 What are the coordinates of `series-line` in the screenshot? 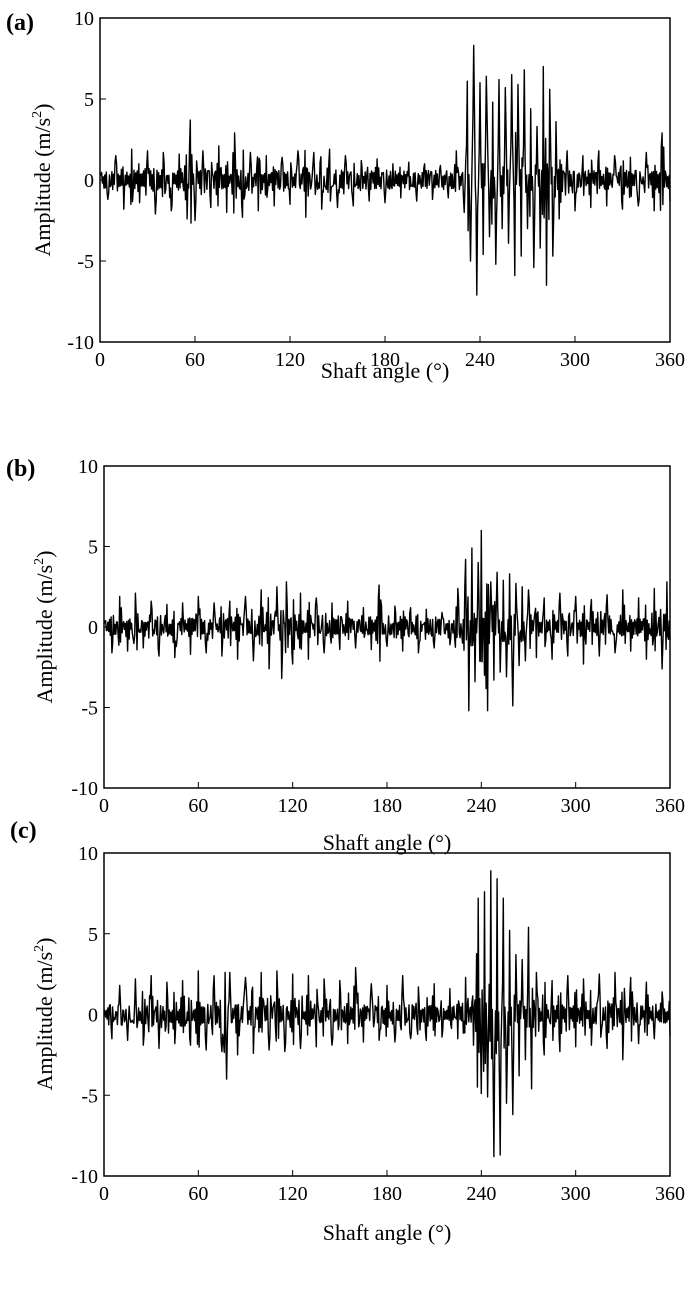 It's located at (387, 620).